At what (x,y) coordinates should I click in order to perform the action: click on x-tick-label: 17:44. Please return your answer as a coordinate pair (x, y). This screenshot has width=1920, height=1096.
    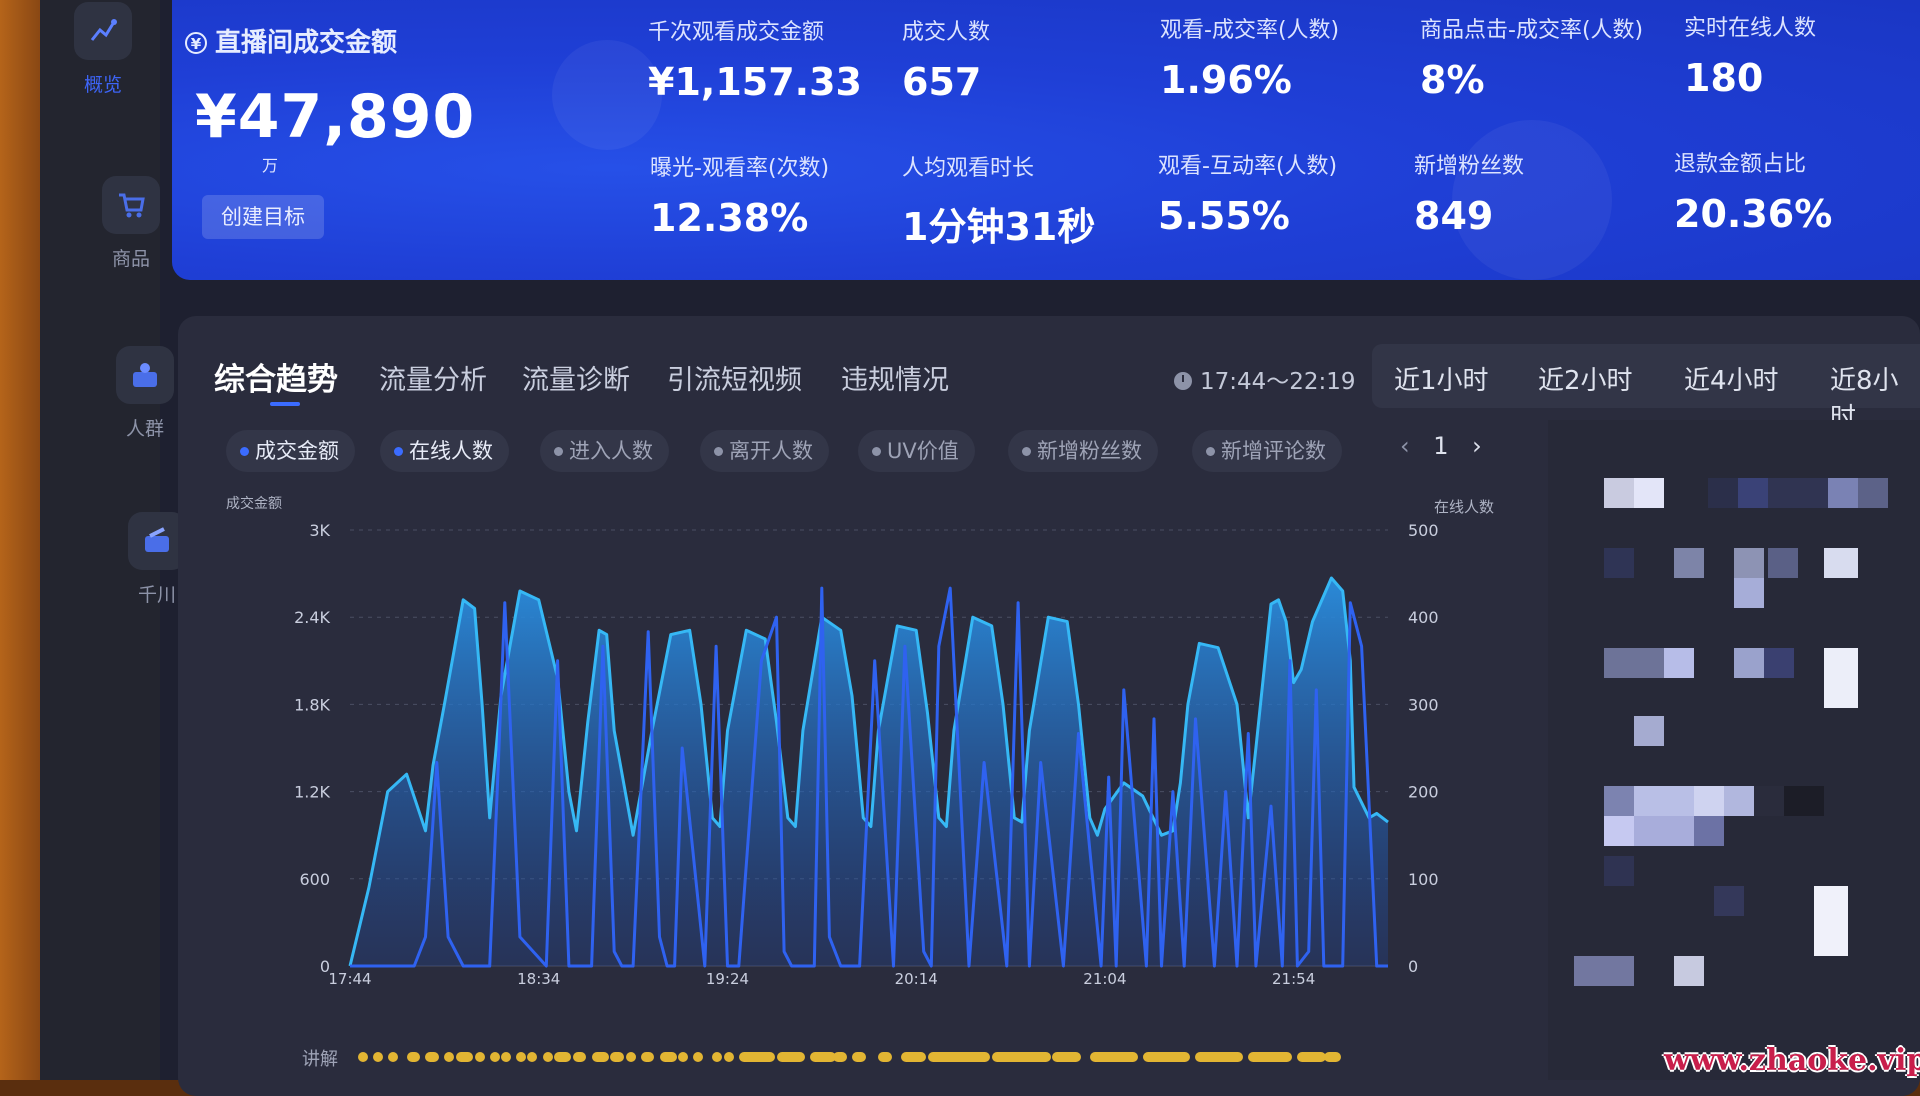
    Looking at the image, I should click on (349, 979).